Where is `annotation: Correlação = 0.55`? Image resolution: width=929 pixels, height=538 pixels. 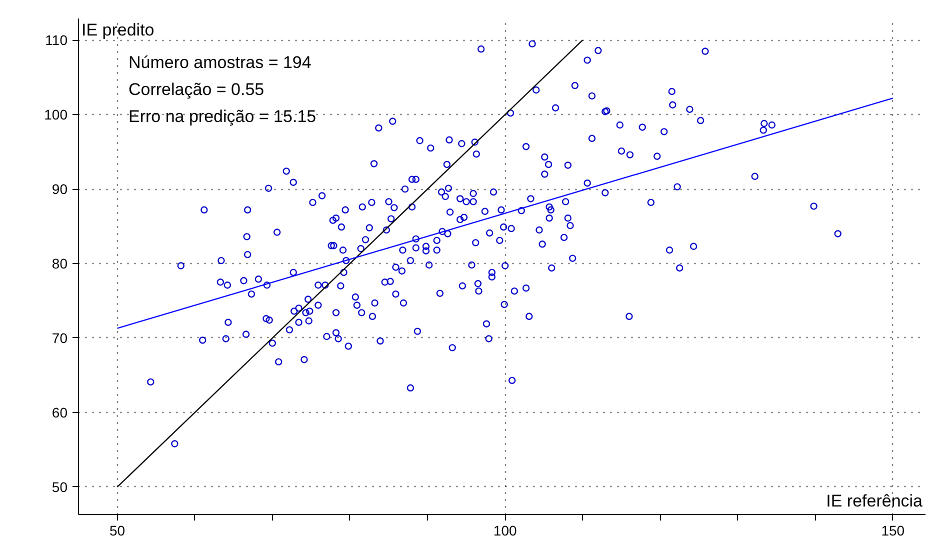
annotation: Correlação = 0.55 is located at coordinates (196, 89).